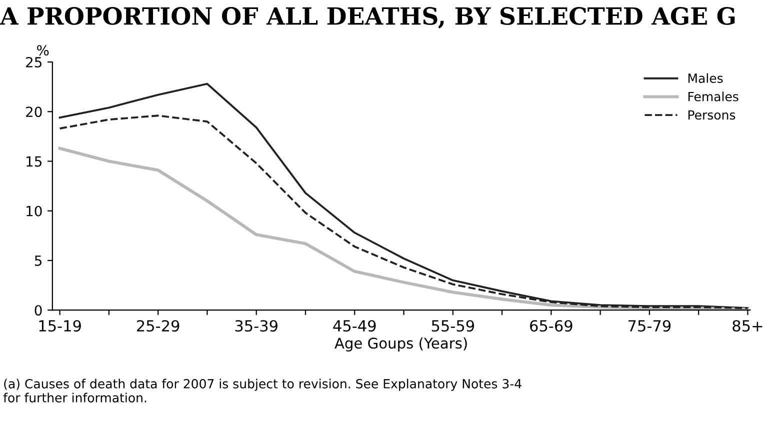 Image resolution: width=771 pixels, height=443 pixels. I want to click on legend-label: Females, so click(713, 97).